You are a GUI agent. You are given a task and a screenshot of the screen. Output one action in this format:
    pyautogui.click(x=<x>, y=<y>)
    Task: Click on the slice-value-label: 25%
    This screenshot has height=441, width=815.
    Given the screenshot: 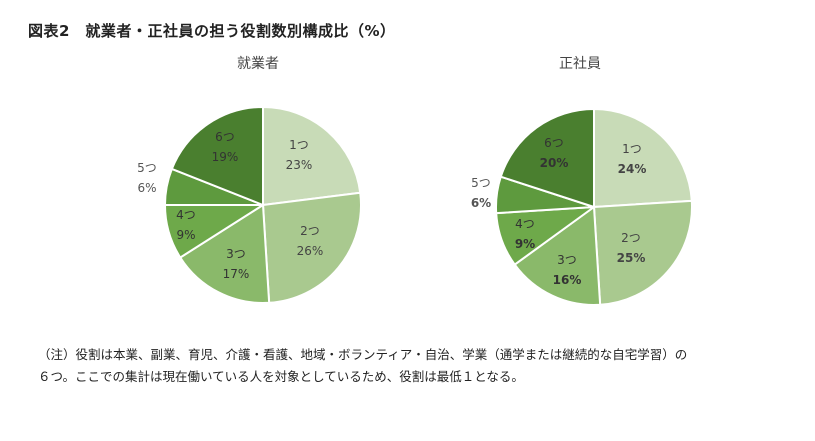 What is the action you would take?
    pyautogui.click(x=631, y=258)
    